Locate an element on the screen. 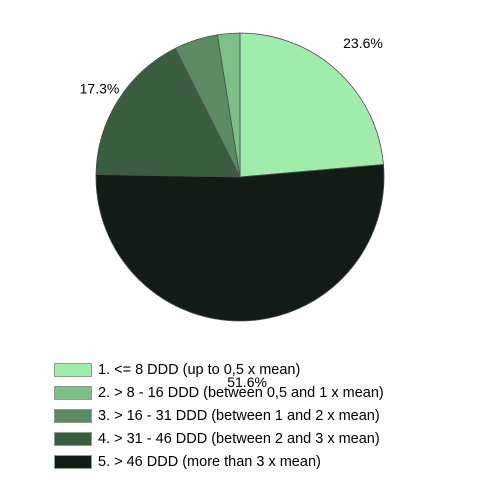  legend-label-1: 1. <= 8 DDD (up to 0,5 x mean) is located at coordinates (199, 369).